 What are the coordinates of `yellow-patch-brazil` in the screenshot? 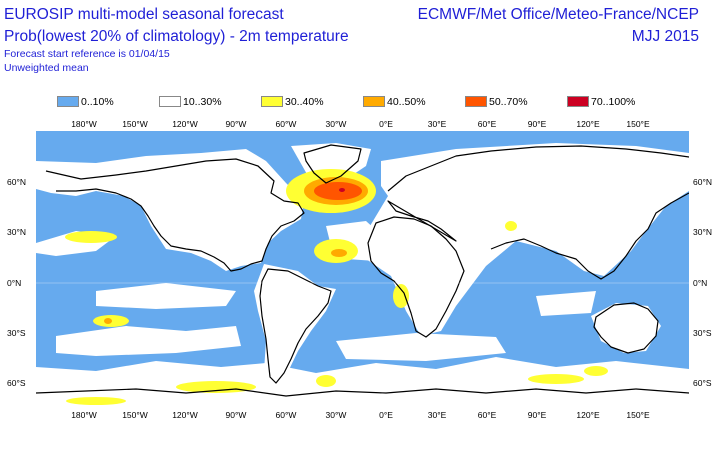 It's located at (401, 296).